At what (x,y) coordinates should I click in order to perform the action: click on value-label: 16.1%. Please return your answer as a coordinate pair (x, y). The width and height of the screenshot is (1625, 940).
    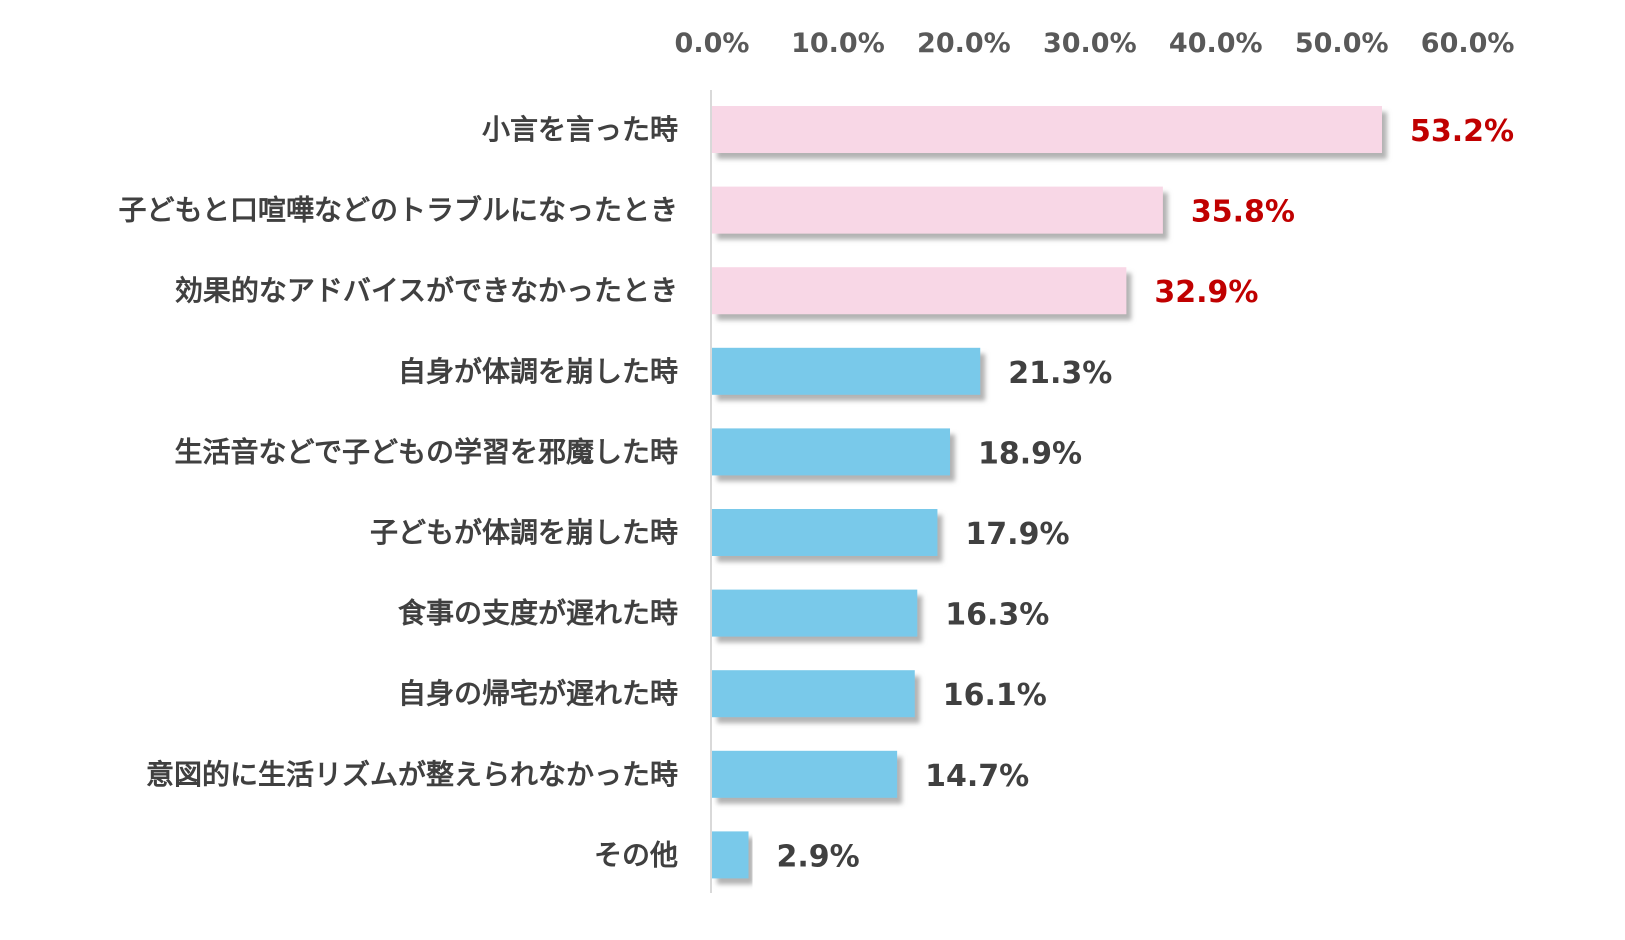
    Looking at the image, I should click on (995, 695).